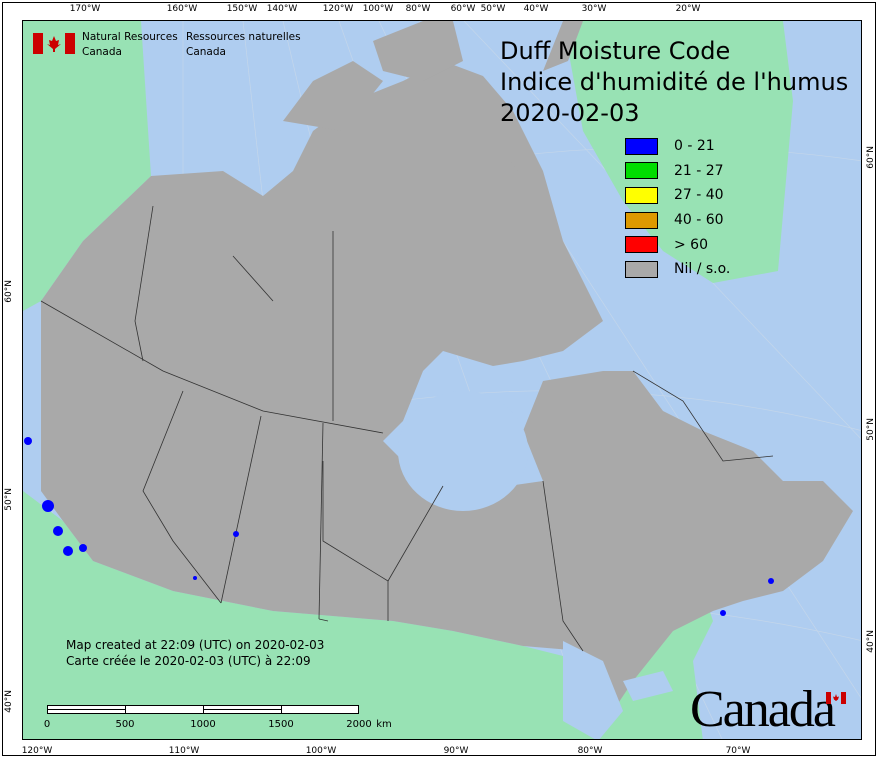 The width and height of the screenshot is (880, 760). What do you see at coordinates (243, 37) in the screenshot?
I see `department-line: Ressources naturelles` at bounding box center [243, 37].